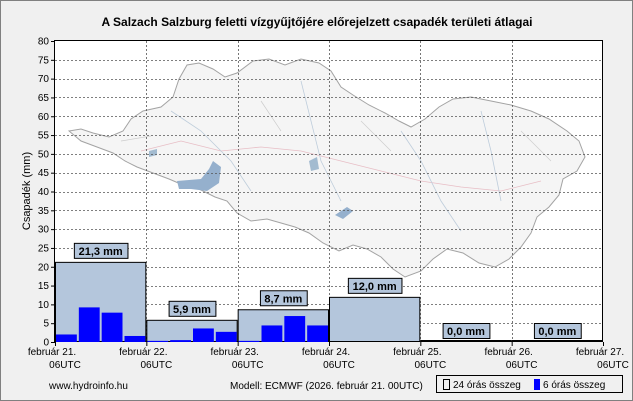 This screenshot has height=401, width=633. Describe the element at coordinates (44, 117) in the screenshot. I see `y-tick-label: 60` at that location.